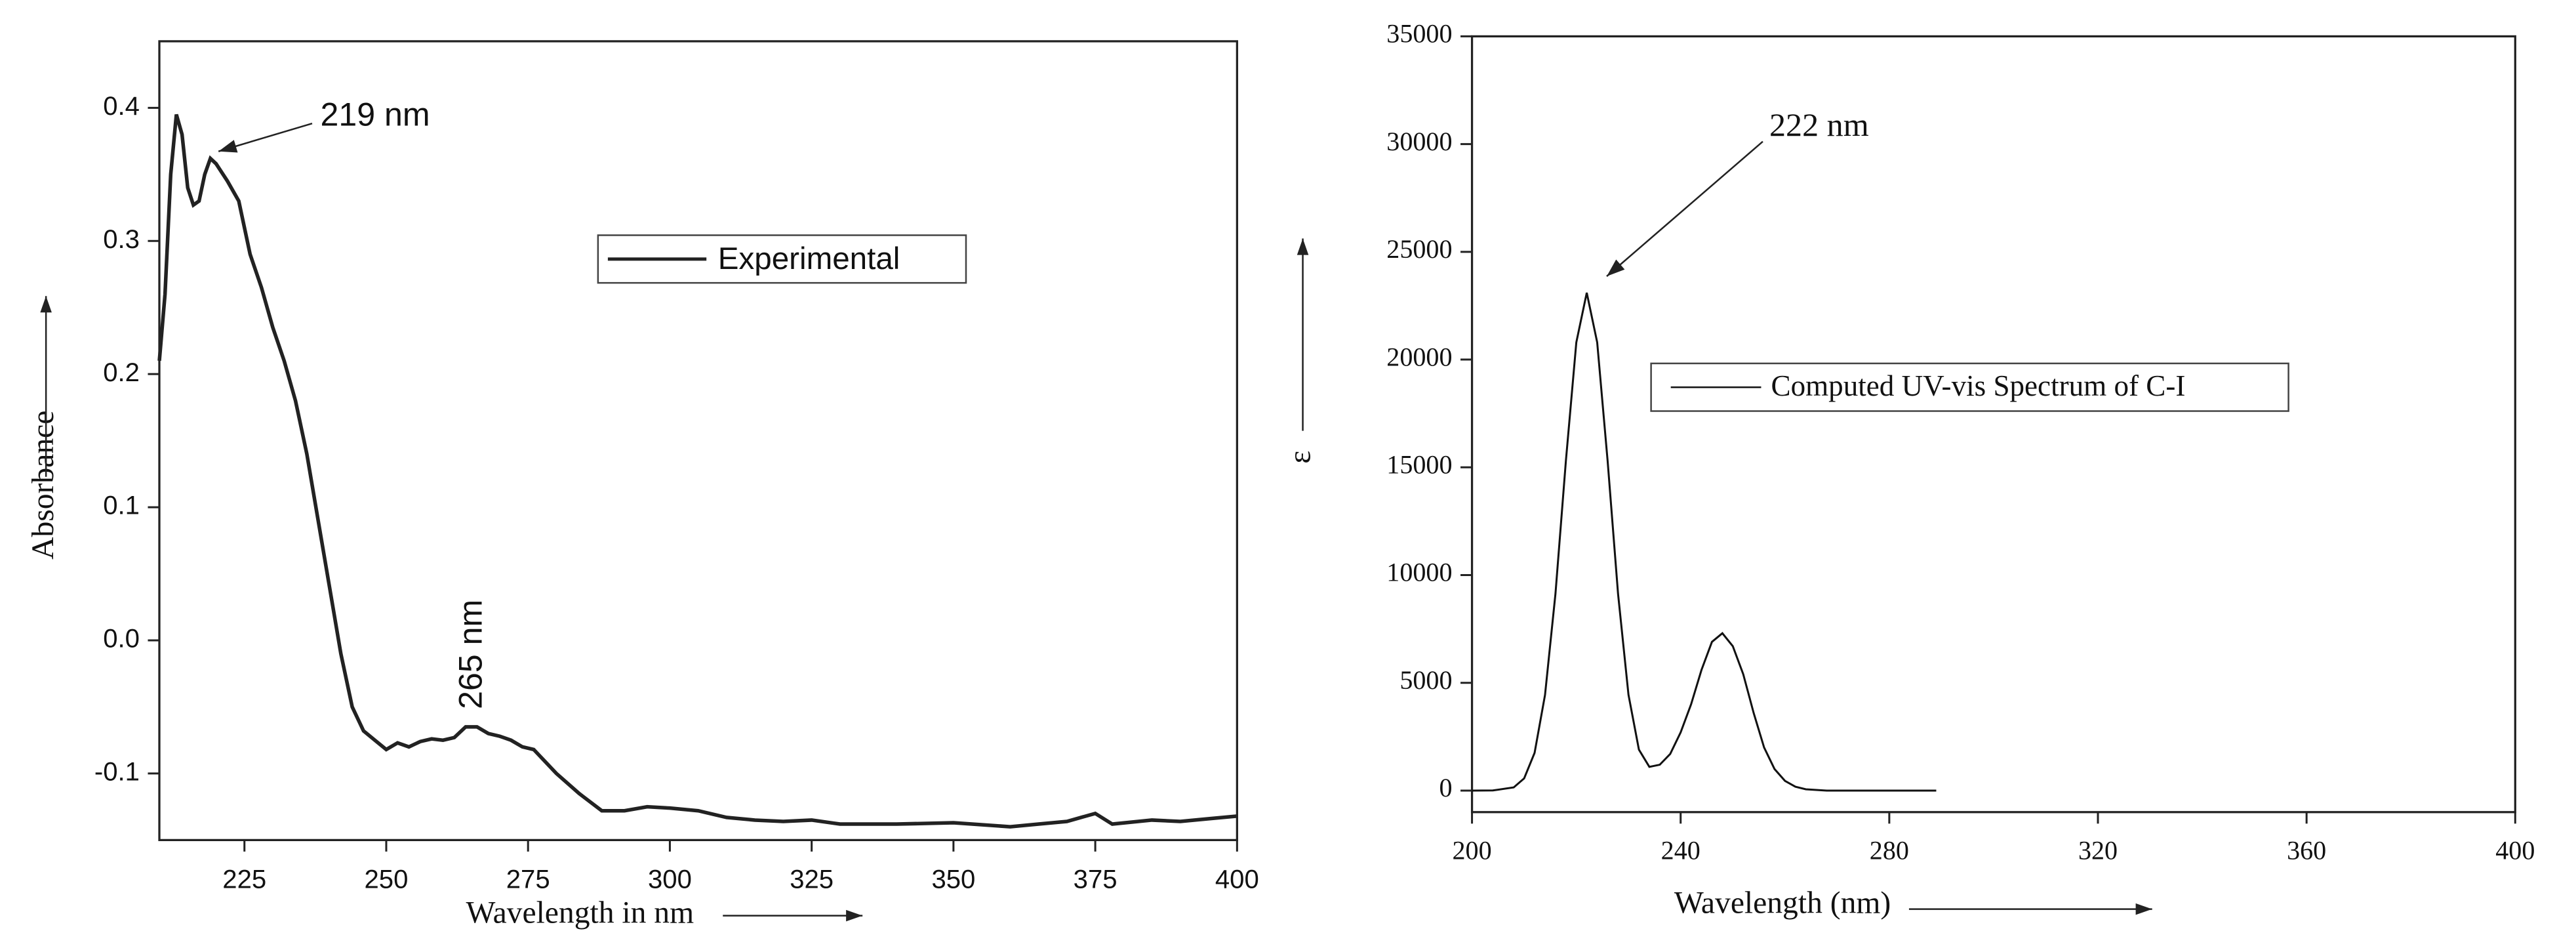 The width and height of the screenshot is (2576, 952). I want to click on x-axis-title: Wavelength in nm, so click(580, 913).